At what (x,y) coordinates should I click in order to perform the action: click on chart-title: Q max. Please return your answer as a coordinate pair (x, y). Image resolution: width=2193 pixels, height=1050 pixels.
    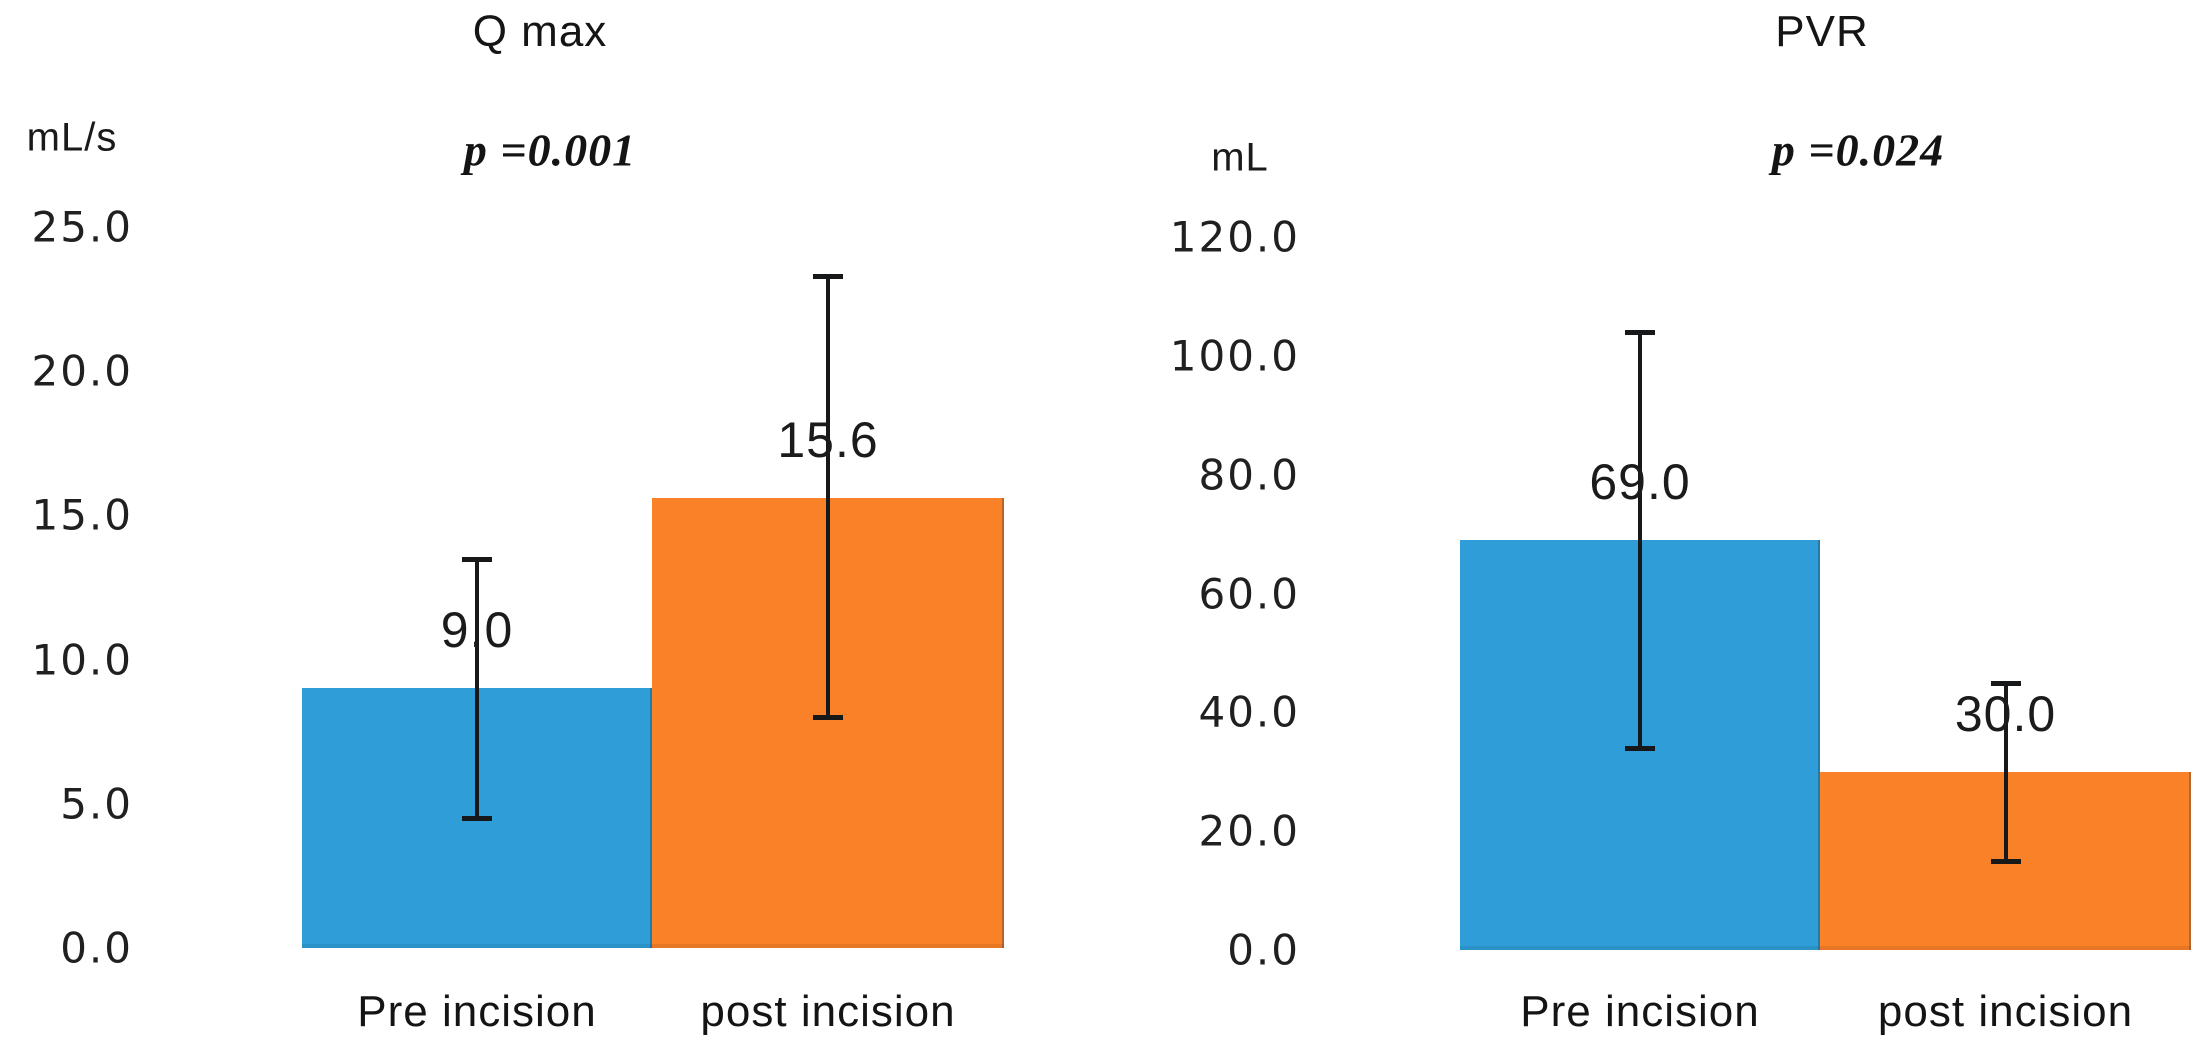
    Looking at the image, I should click on (540, 31).